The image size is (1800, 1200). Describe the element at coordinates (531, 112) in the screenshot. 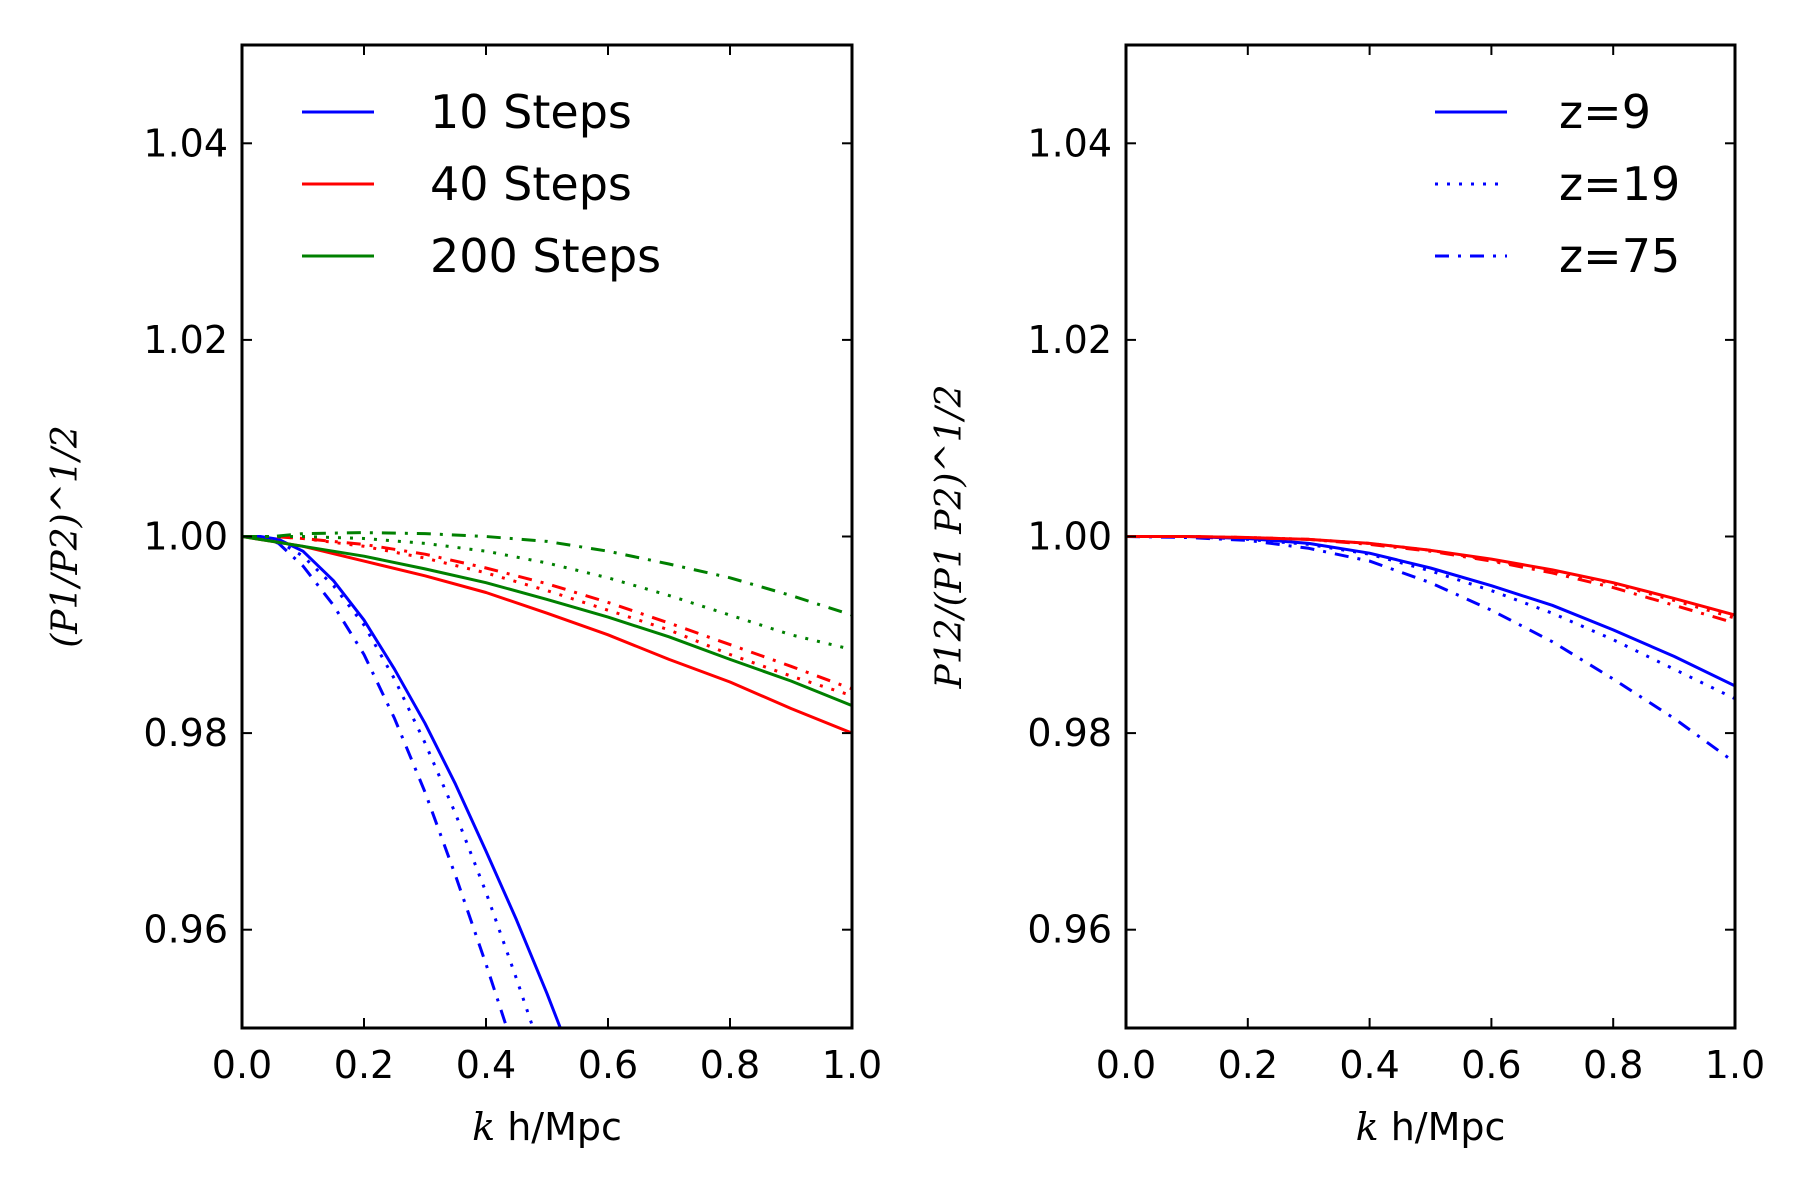

I see `legend-label-0: 10 Steps` at that location.